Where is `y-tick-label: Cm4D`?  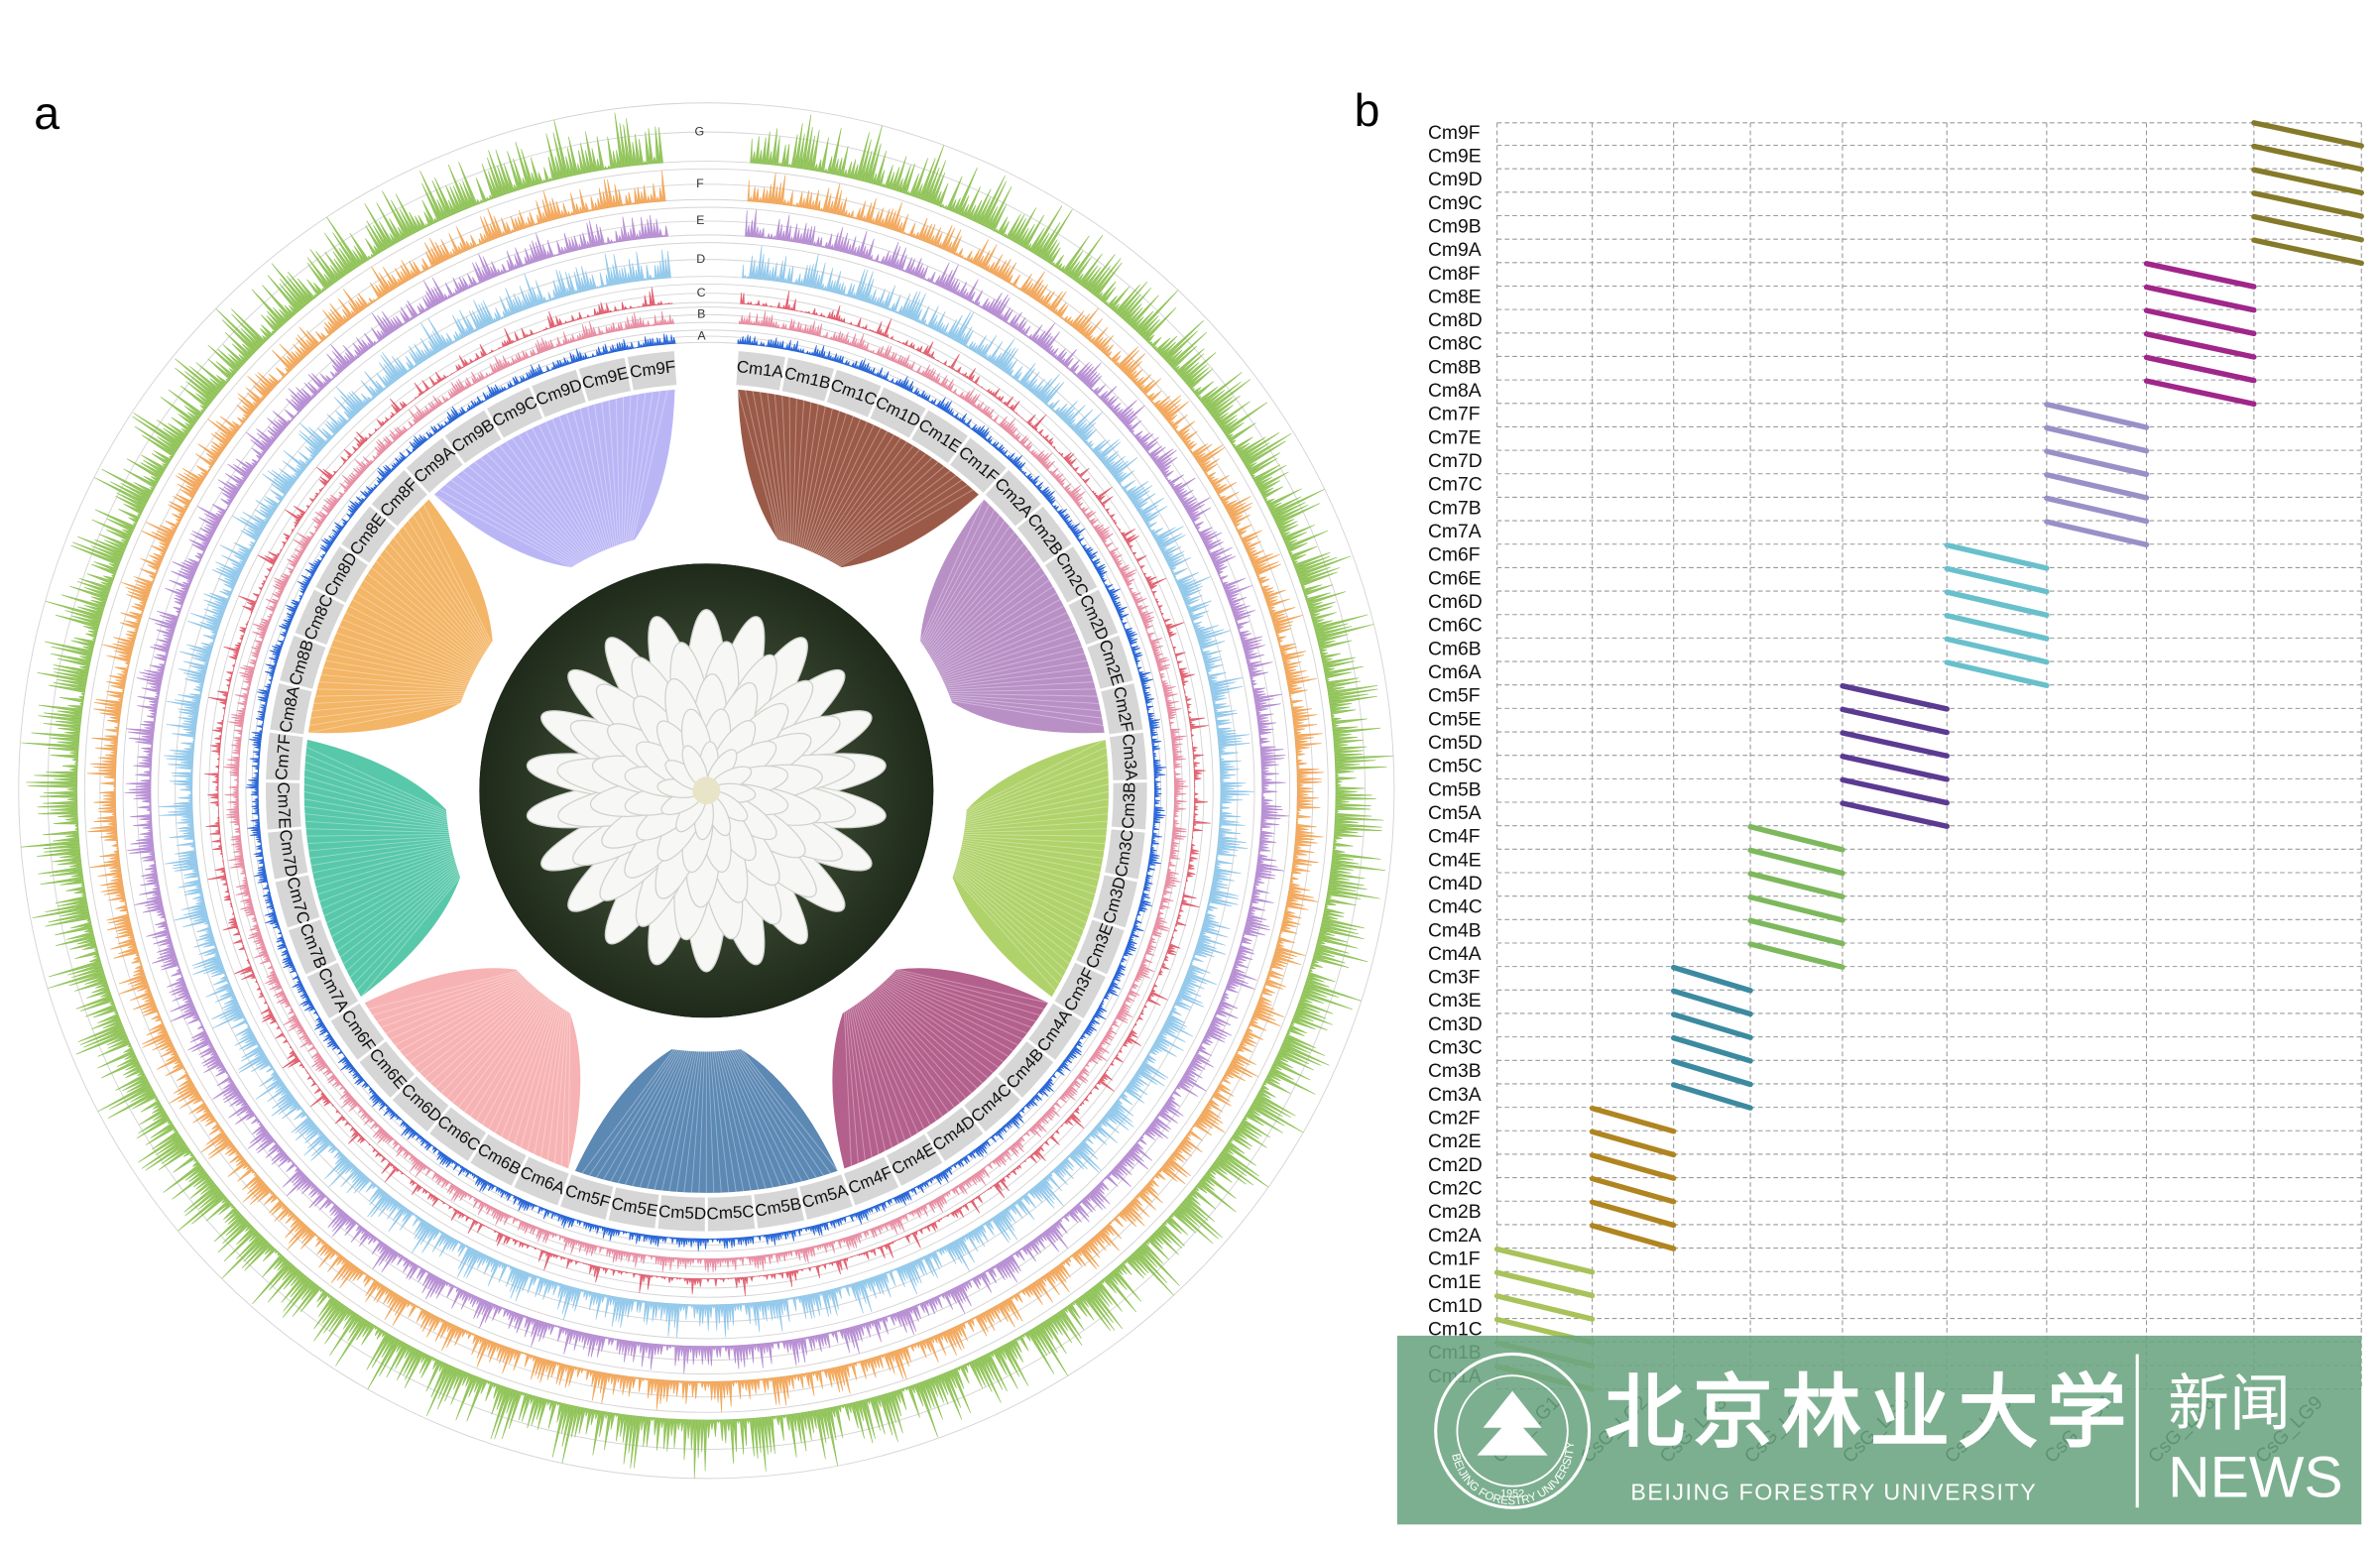 y-tick-label: Cm4D is located at coordinates (1455, 883).